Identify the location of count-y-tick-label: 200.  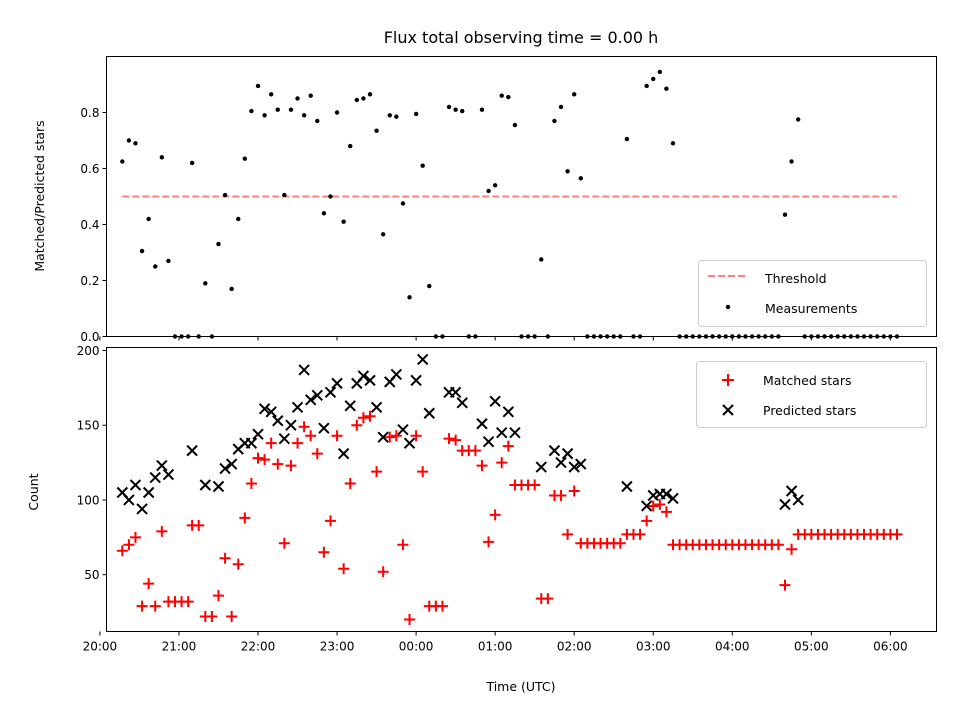
(88, 351).